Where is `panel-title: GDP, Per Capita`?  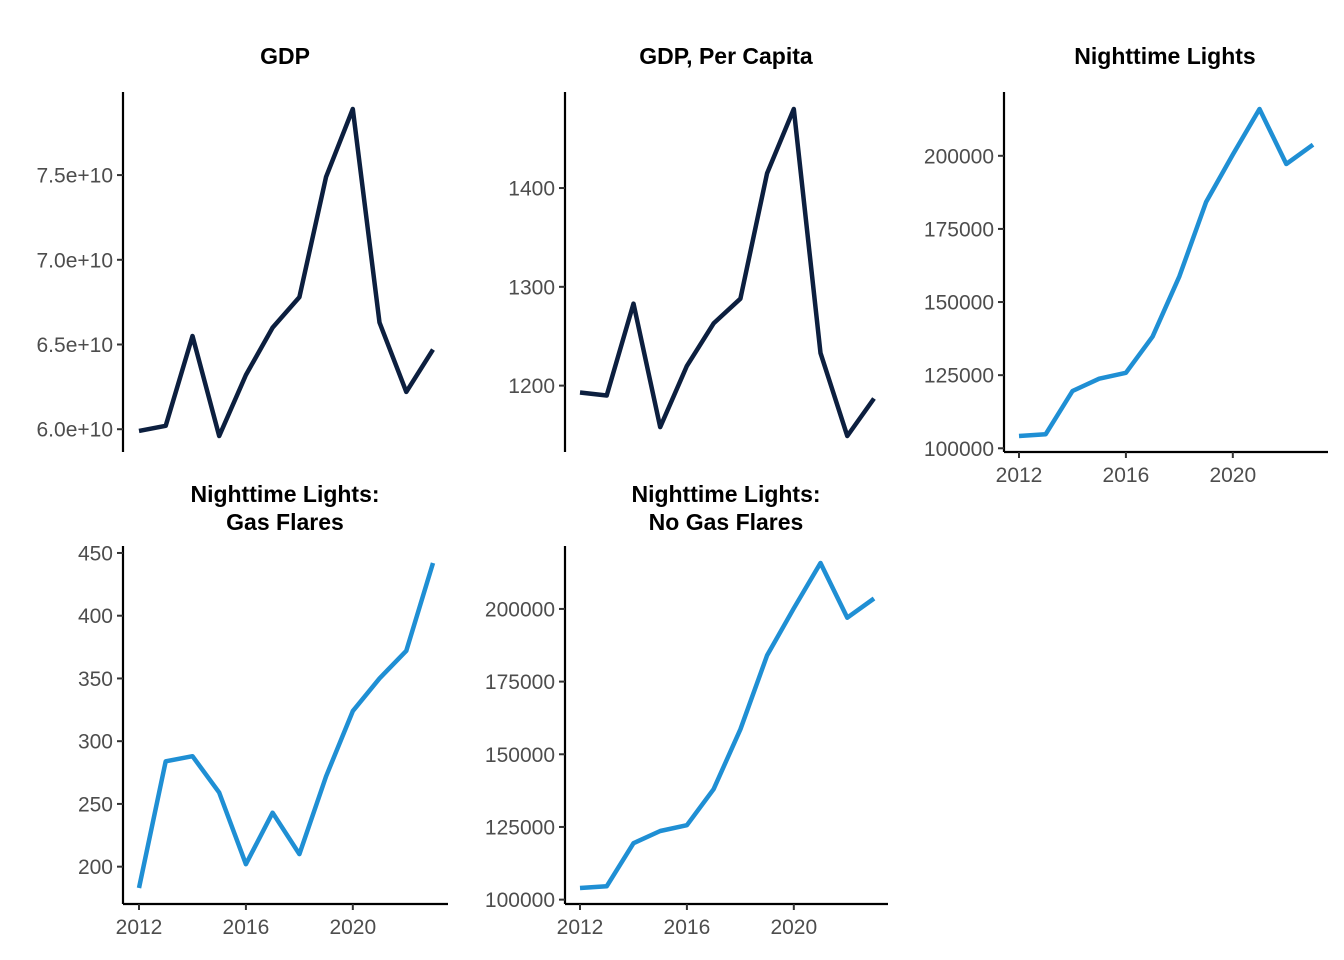 panel-title: GDP, Per Capita is located at coordinates (726, 56).